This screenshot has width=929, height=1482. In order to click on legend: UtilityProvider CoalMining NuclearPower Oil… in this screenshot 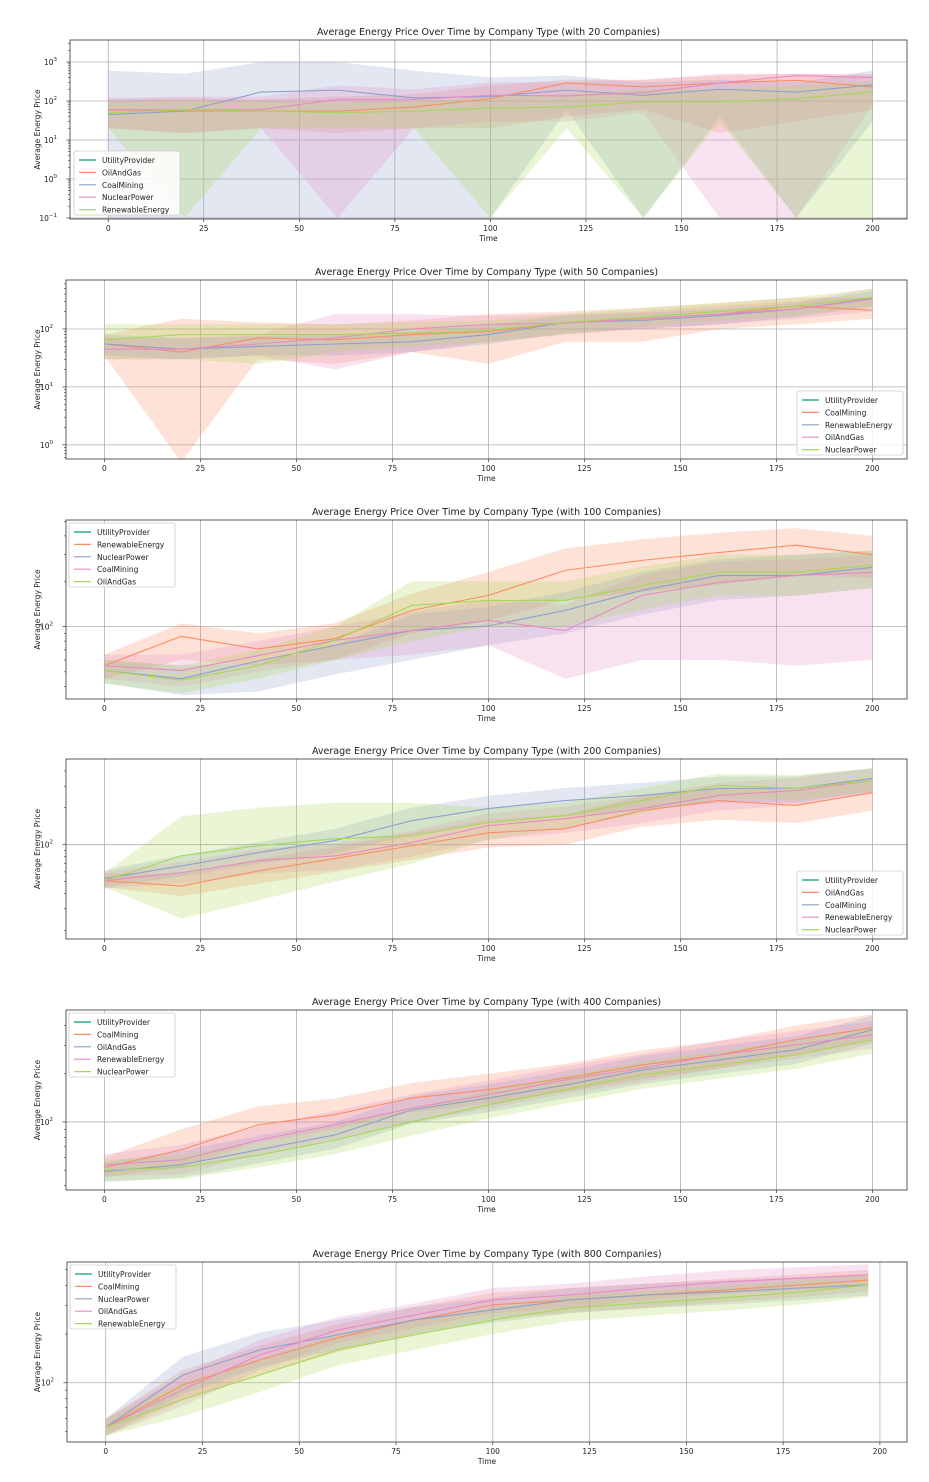, I will do `click(123, 1297)`.